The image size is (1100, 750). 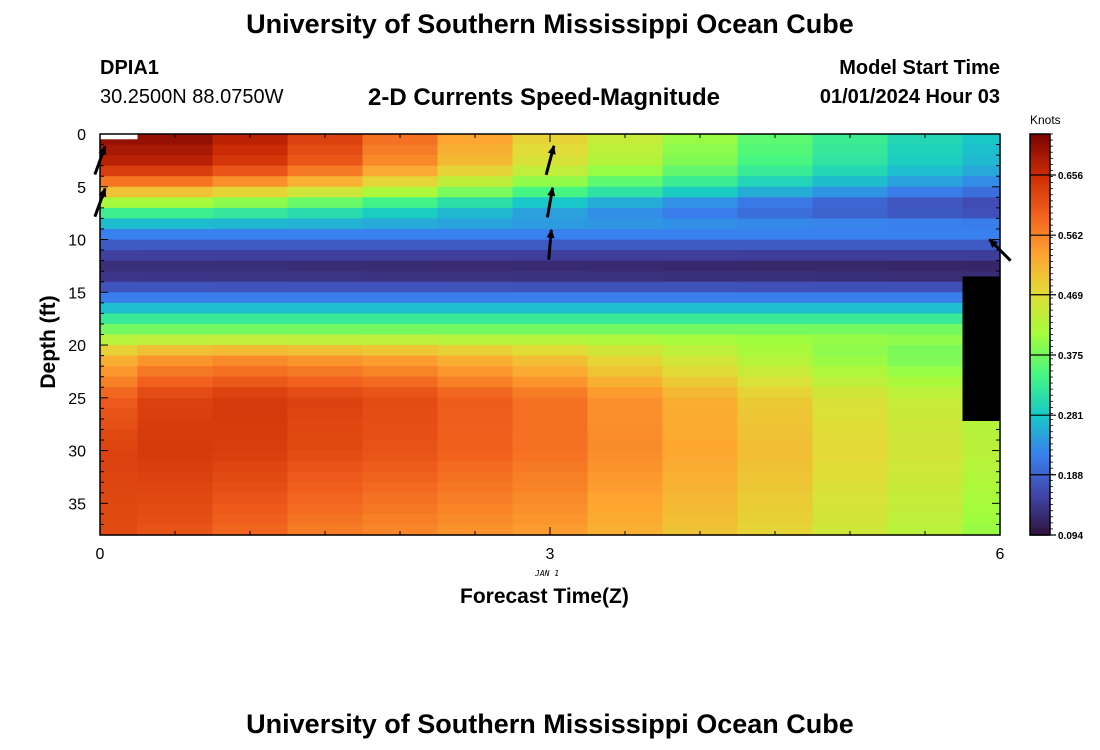 What do you see at coordinates (1070, 176) in the screenshot?
I see `colorbar-tick-label: 0.656` at bounding box center [1070, 176].